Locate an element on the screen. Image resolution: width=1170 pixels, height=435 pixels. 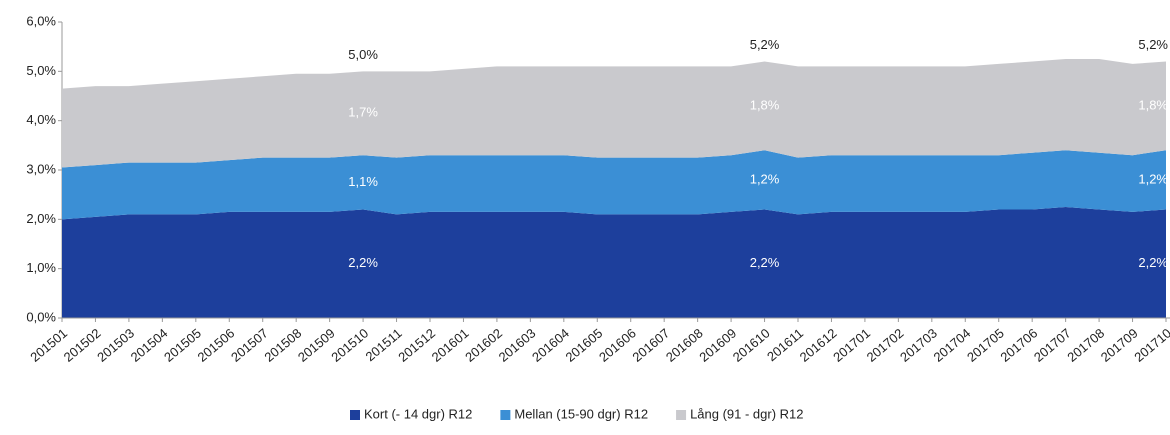
x-tick-label: 201702 is located at coordinates (885, 344).